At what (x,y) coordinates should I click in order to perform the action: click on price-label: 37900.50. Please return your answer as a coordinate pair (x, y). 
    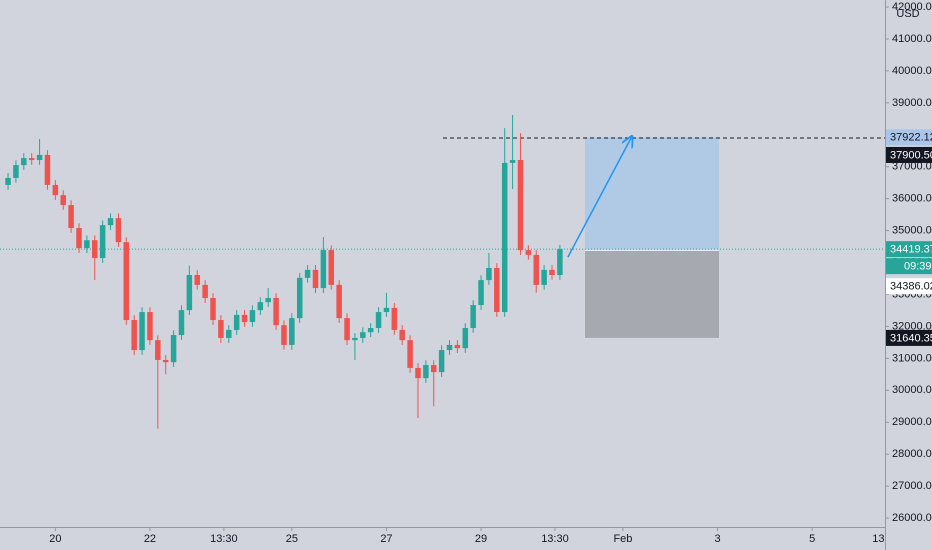
    Looking at the image, I should click on (911, 155).